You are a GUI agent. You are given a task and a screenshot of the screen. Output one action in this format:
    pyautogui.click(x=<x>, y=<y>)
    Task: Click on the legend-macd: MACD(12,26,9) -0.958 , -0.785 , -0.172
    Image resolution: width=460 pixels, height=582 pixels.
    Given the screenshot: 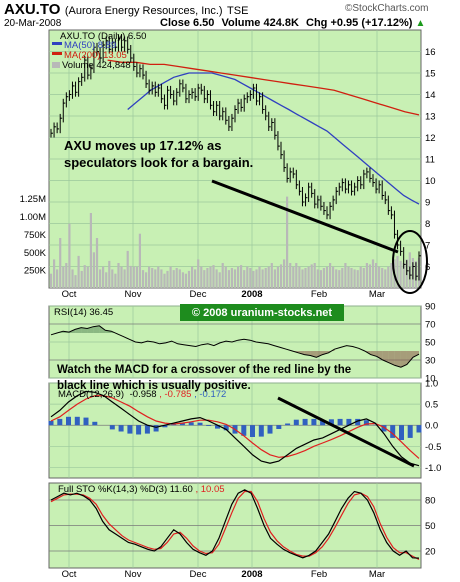 What is the action you would take?
    pyautogui.click(x=142, y=394)
    